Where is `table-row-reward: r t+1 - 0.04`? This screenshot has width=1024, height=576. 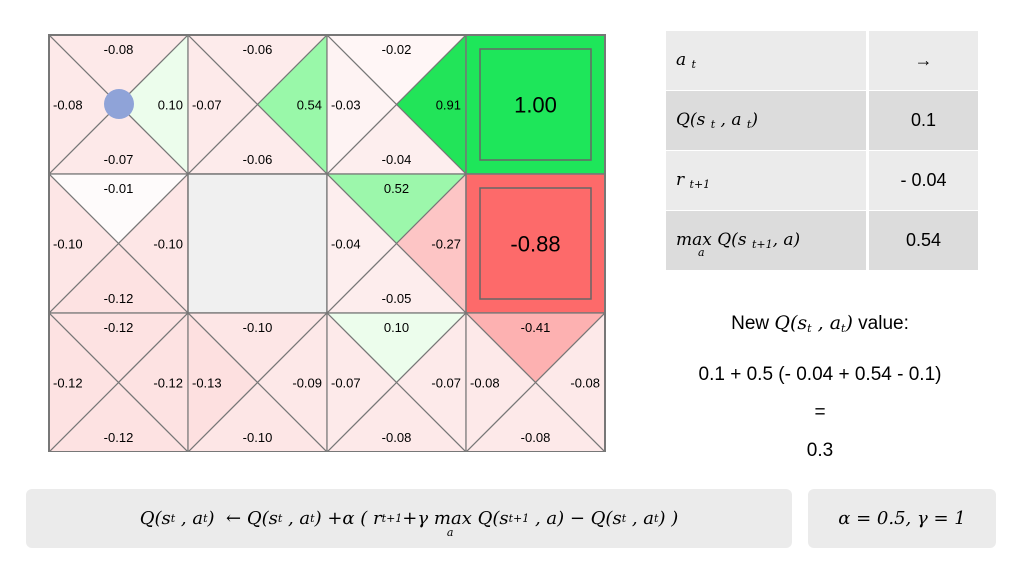 table-row-reward: r t+1 - 0.04 is located at coordinates (822, 180).